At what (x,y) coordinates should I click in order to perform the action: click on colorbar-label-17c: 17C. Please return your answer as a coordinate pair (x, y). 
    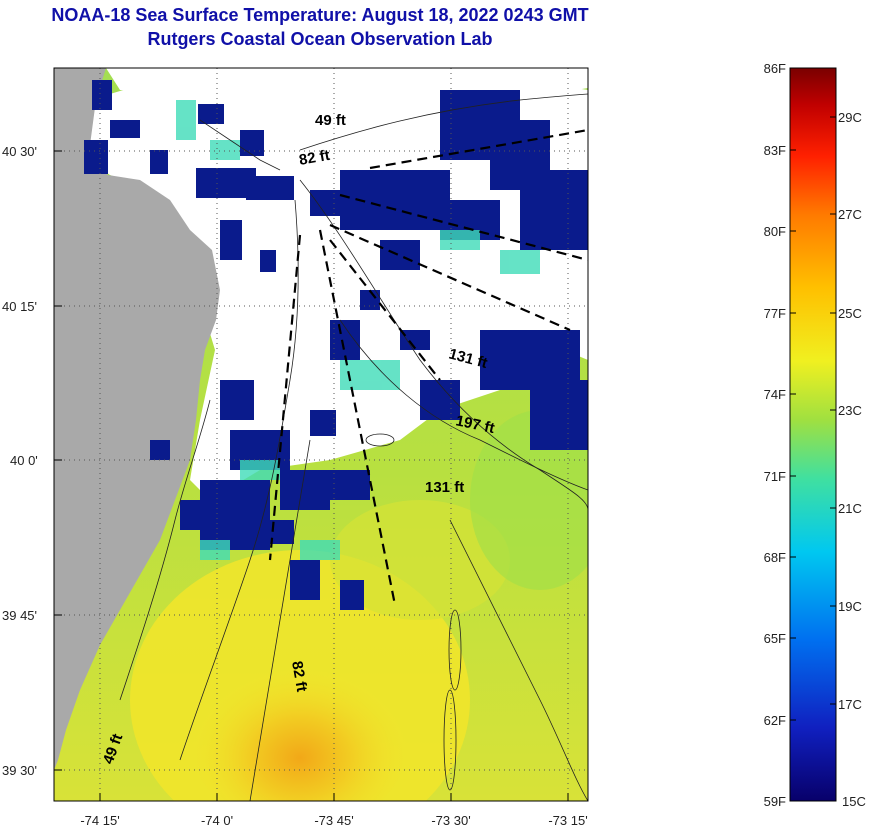
    Looking at the image, I should click on (850, 704).